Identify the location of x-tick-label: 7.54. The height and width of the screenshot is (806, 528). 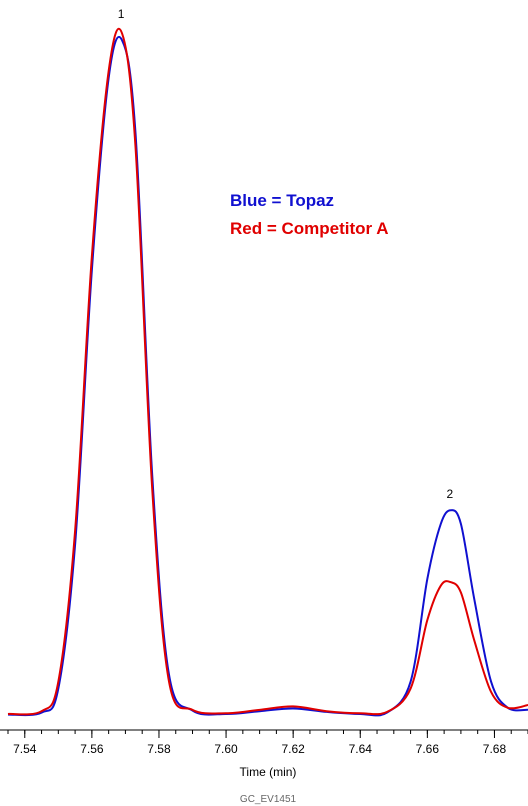
(25, 749).